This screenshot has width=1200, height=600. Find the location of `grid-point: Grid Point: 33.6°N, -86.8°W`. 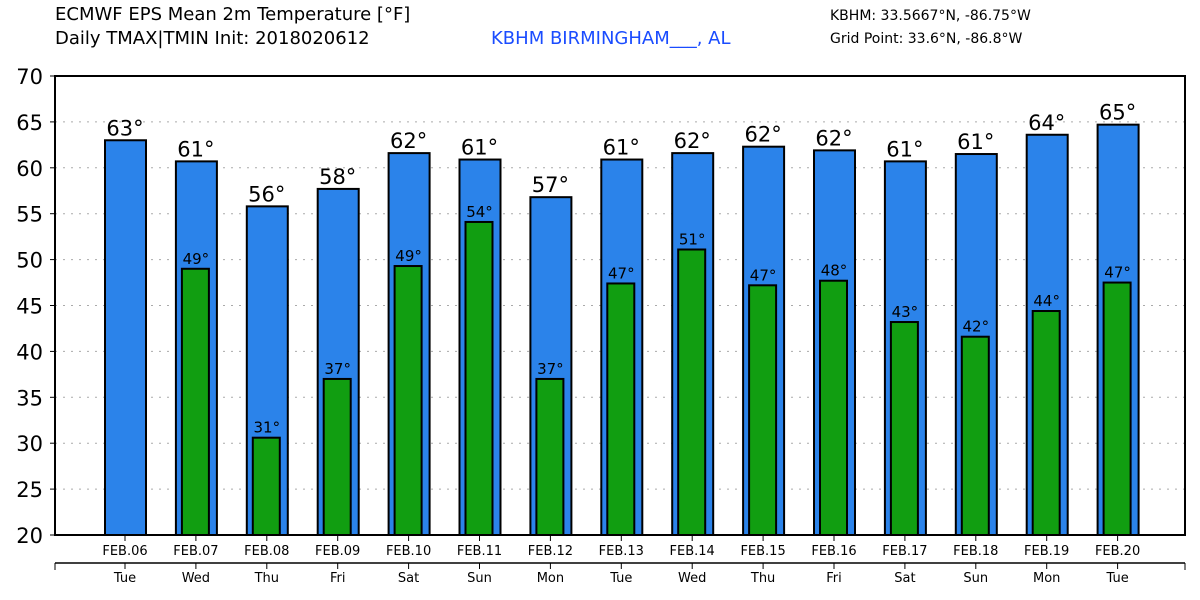

grid-point: Grid Point: 33.6°N, -86.8°W is located at coordinates (926, 39).